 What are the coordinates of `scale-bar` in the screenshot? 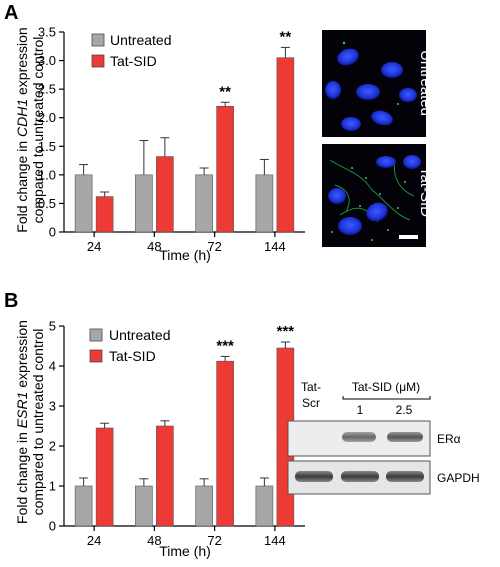 It's located at (408, 237).